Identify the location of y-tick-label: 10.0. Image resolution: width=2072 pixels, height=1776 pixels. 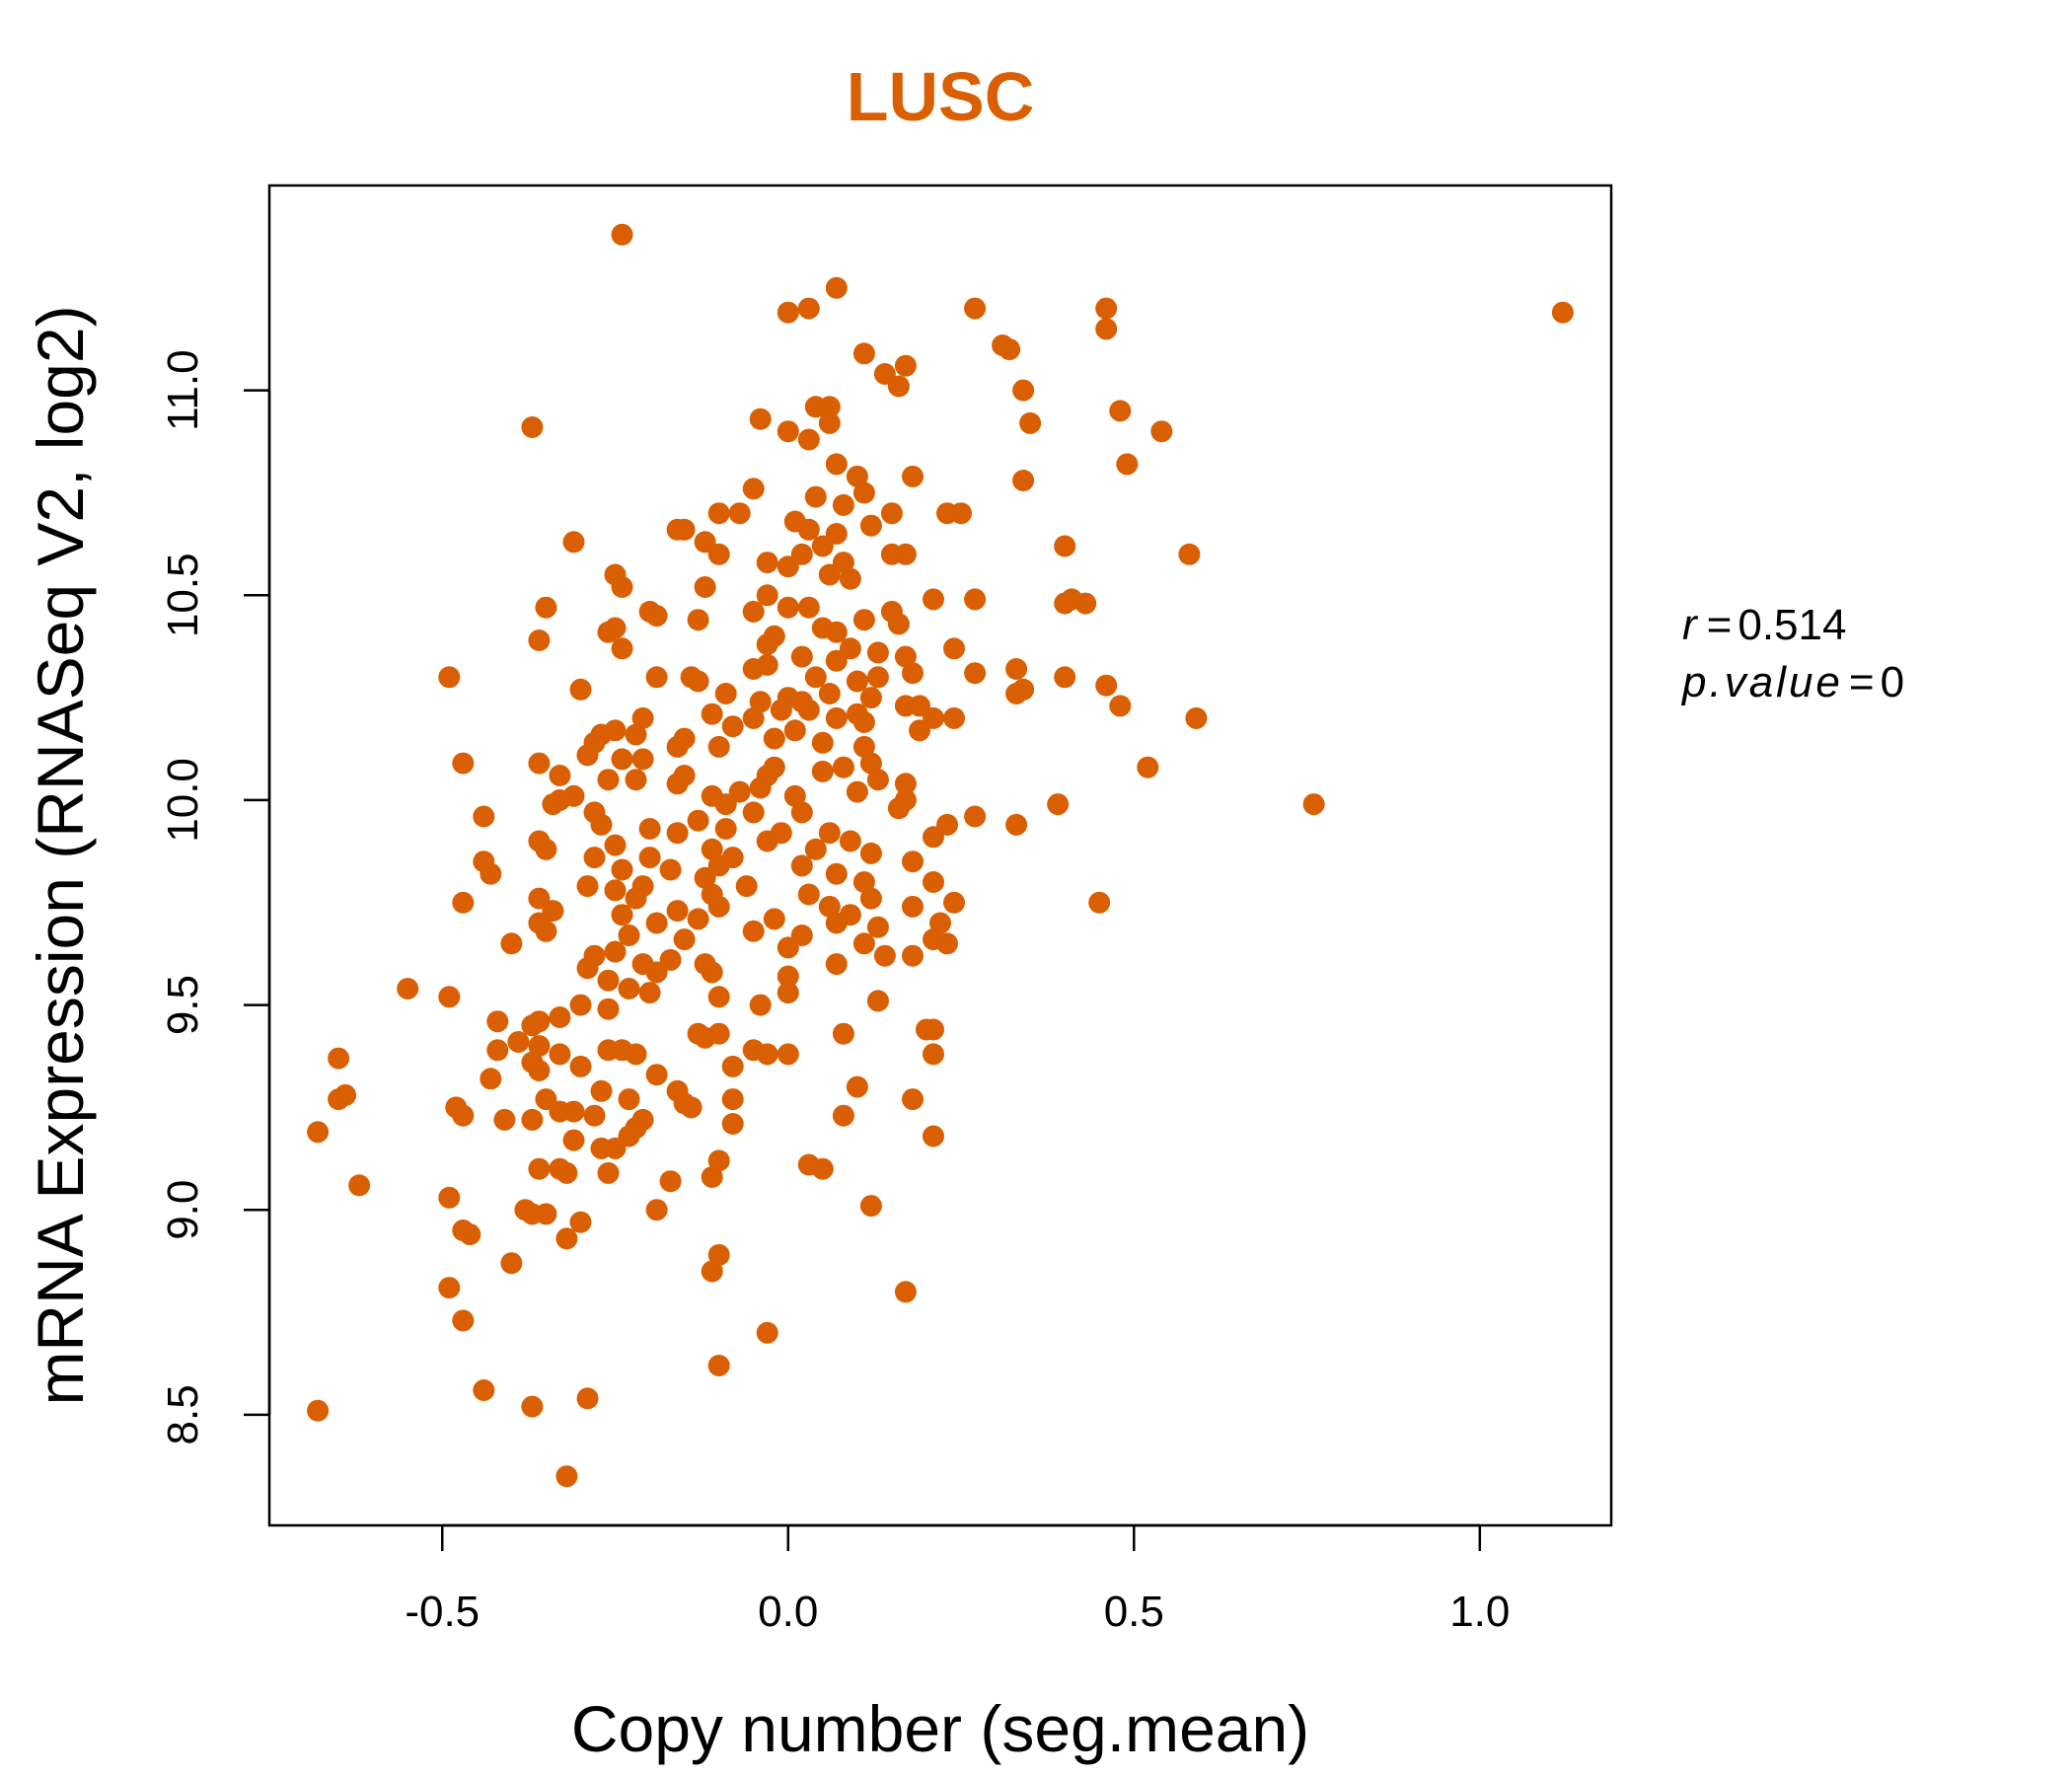
(183, 801).